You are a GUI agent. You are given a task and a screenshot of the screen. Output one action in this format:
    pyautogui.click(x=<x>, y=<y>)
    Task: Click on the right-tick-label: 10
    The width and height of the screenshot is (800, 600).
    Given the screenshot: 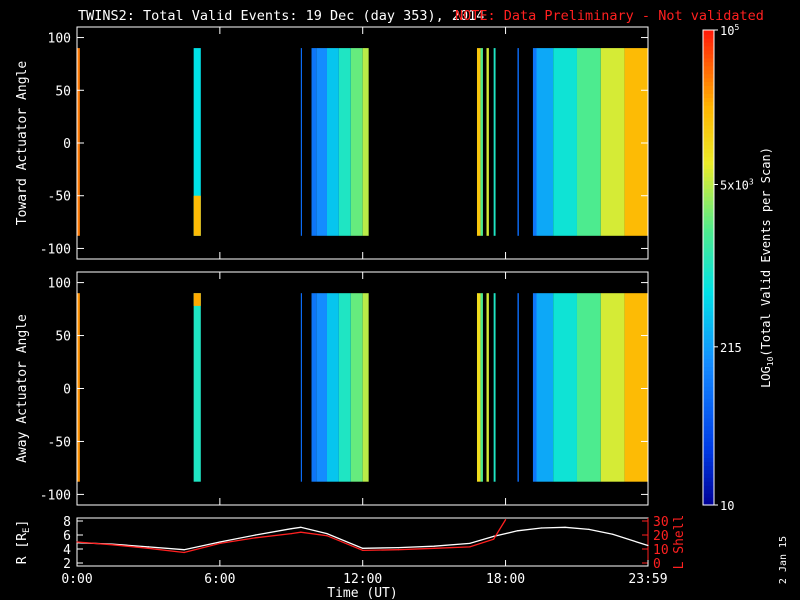 What is the action you would take?
    pyautogui.click(x=661, y=550)
    